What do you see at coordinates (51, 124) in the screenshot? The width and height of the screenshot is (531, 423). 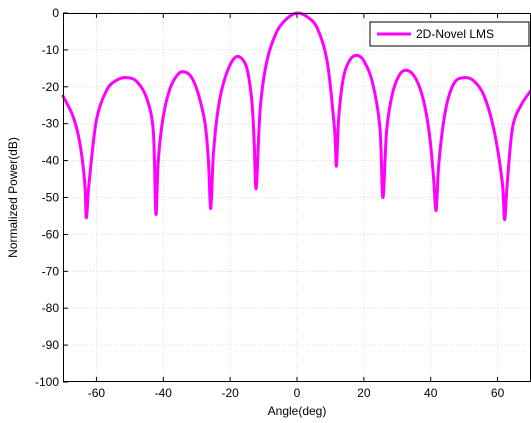 I see `y-tick-label: -30` at bounding box center [51, 124].